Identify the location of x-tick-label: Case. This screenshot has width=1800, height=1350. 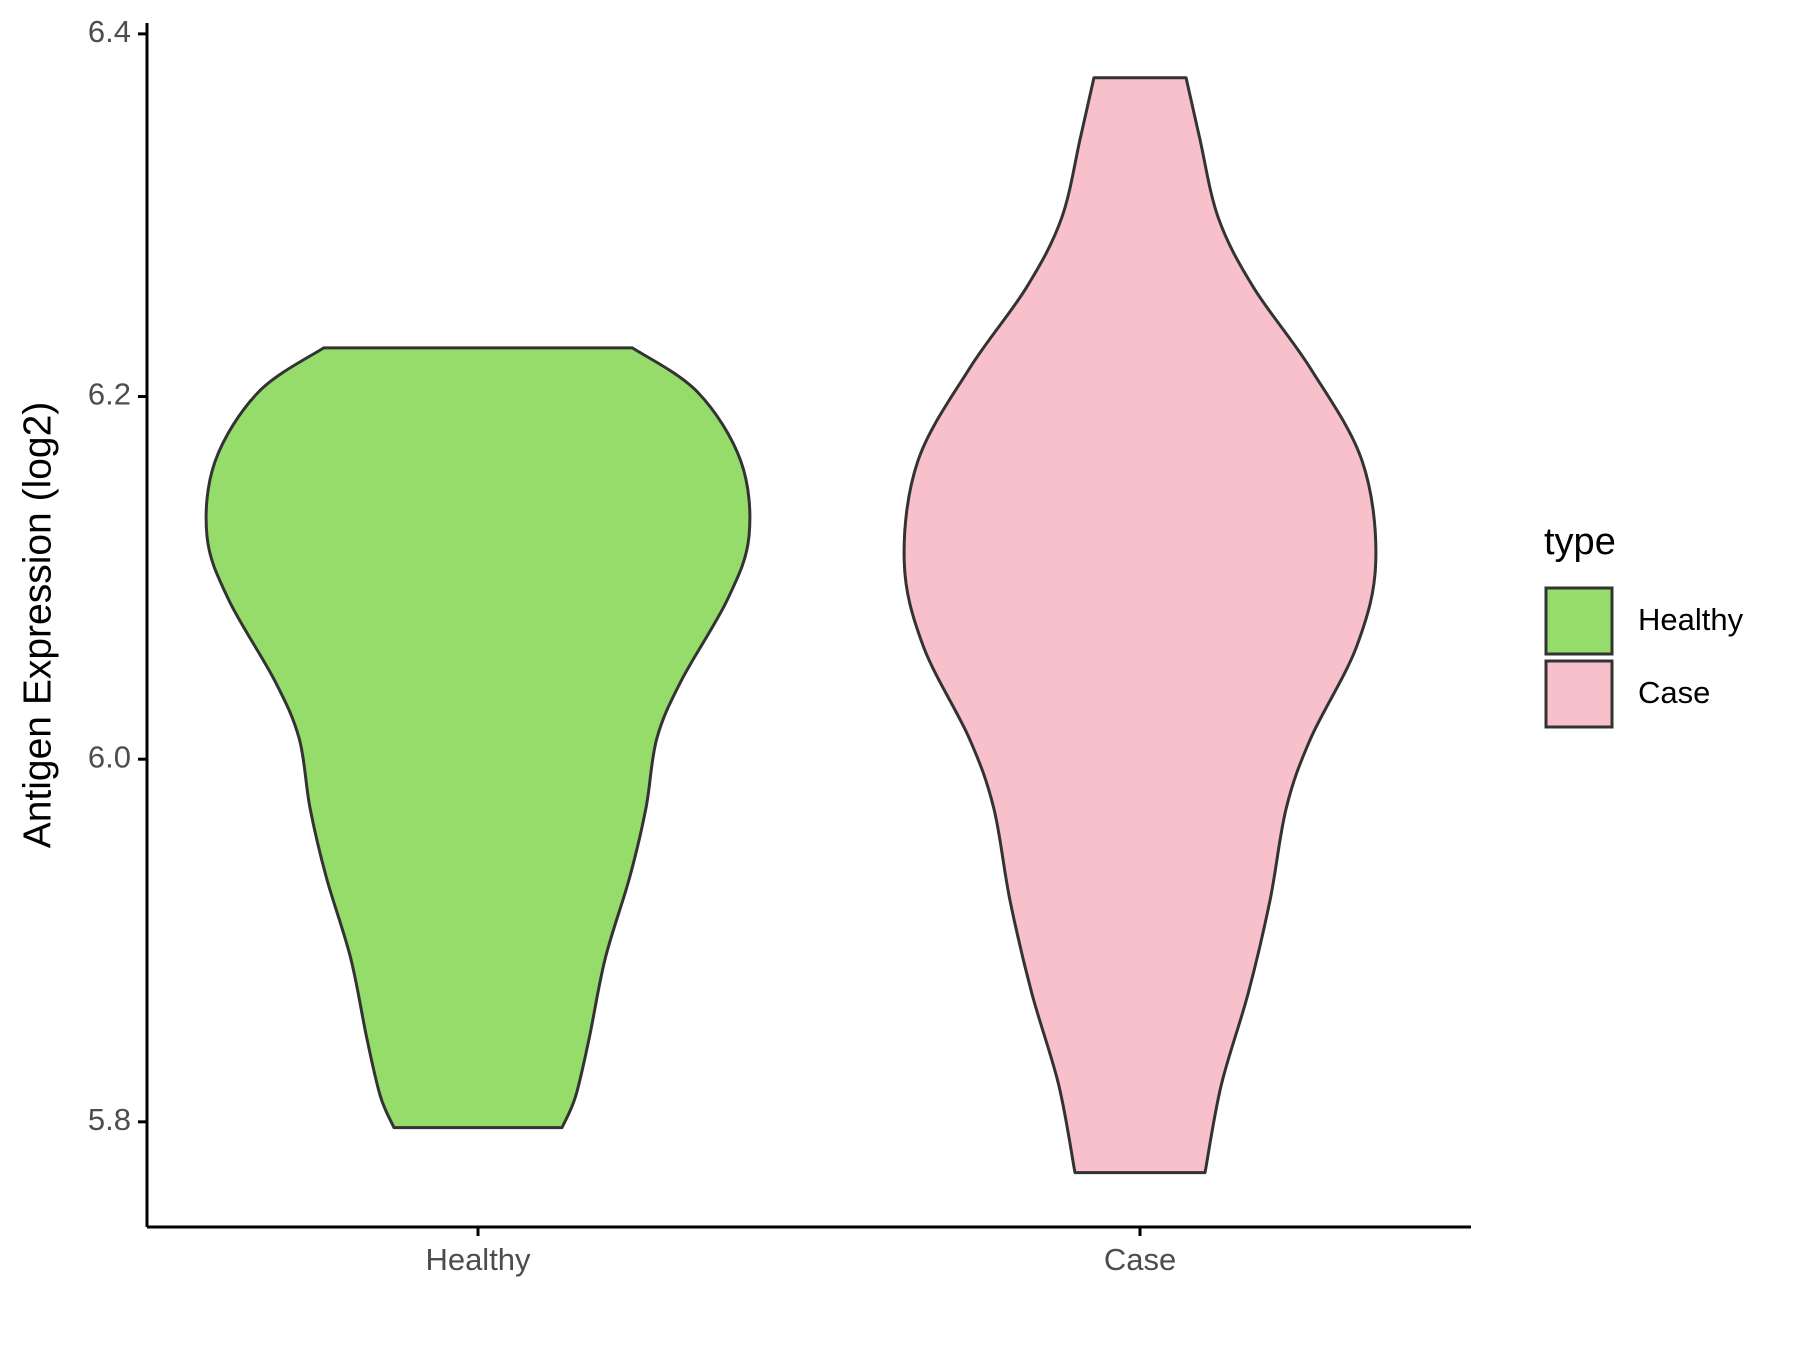
(1140, 1259).